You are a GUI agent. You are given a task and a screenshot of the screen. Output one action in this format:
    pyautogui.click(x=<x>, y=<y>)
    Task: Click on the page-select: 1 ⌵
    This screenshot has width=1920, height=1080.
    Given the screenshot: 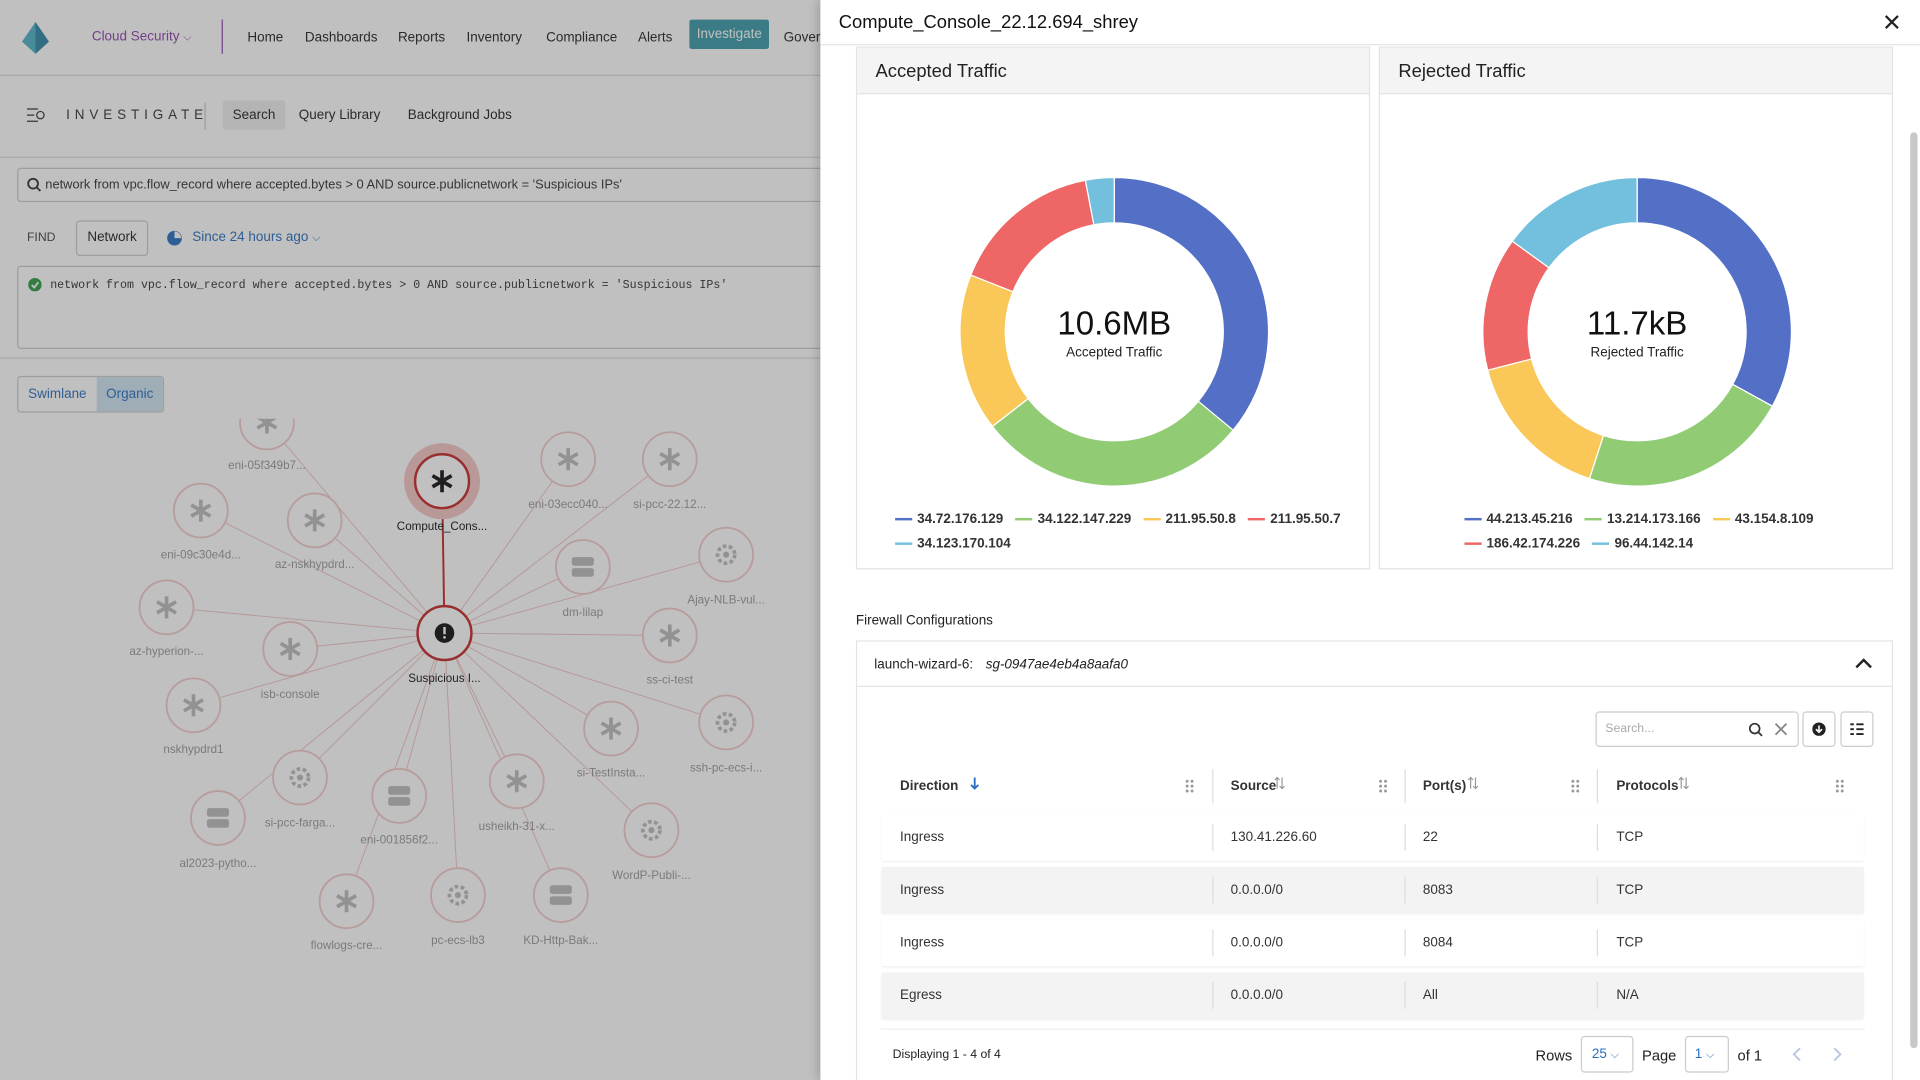 What is the action you would take?
    pyautogui.click(x=1706, y=1054)
    